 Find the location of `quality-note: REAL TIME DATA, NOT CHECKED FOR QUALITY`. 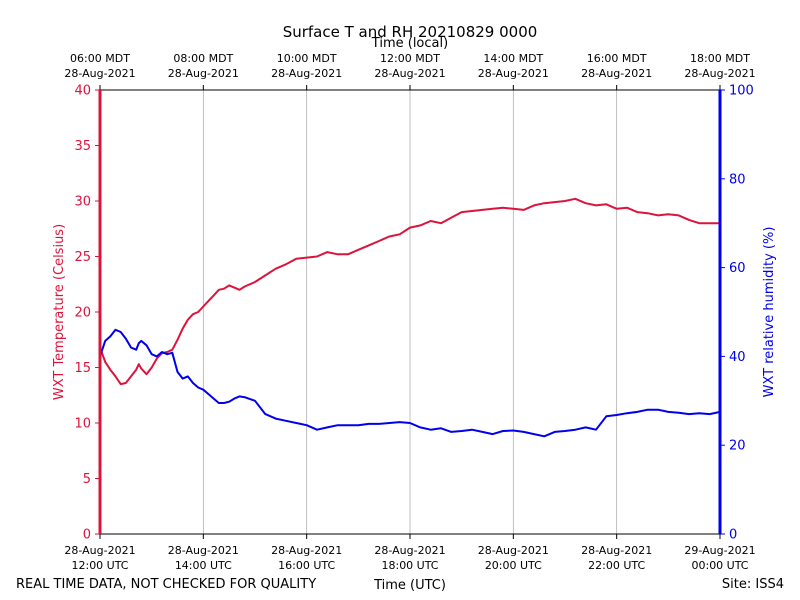

quality-note: REAL TIME DATA, NOT CHECKED FOR QUALITY is located at coordinates (166, 584).